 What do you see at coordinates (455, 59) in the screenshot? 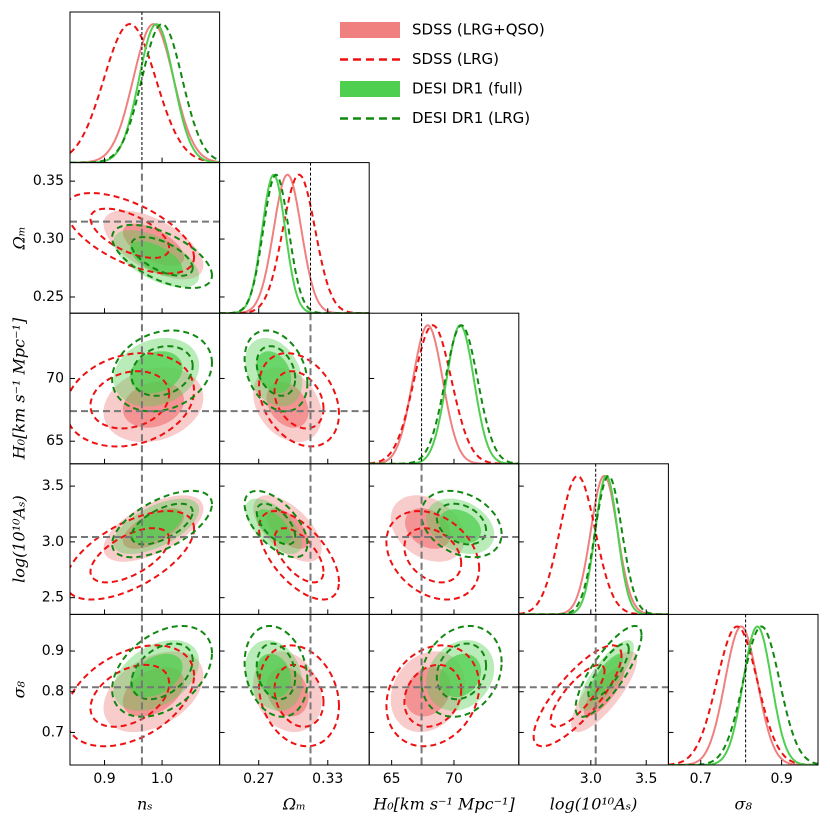
I see `legend-label: SDSS (LRG)` at bounding box center [455, 59].